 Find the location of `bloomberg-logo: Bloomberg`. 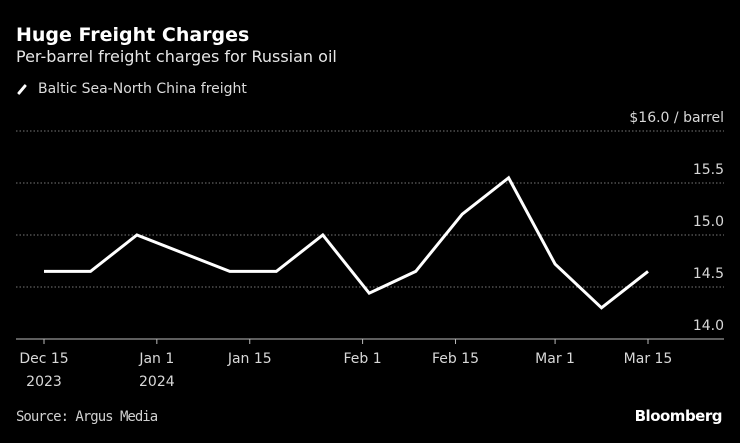

bloomberg-logo: Bloomberg is located at coordinates (678, 416).